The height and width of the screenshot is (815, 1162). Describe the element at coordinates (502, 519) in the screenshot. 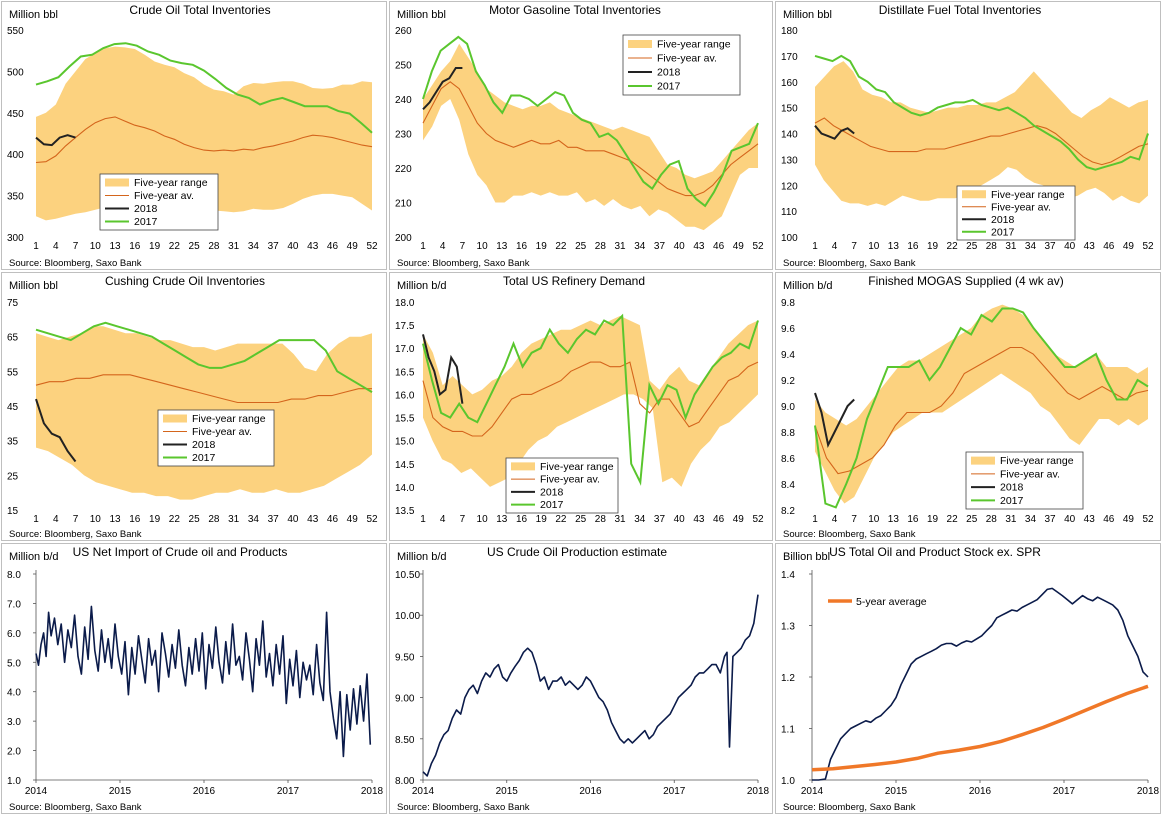

I see `x-tick-label: 13` at that location.